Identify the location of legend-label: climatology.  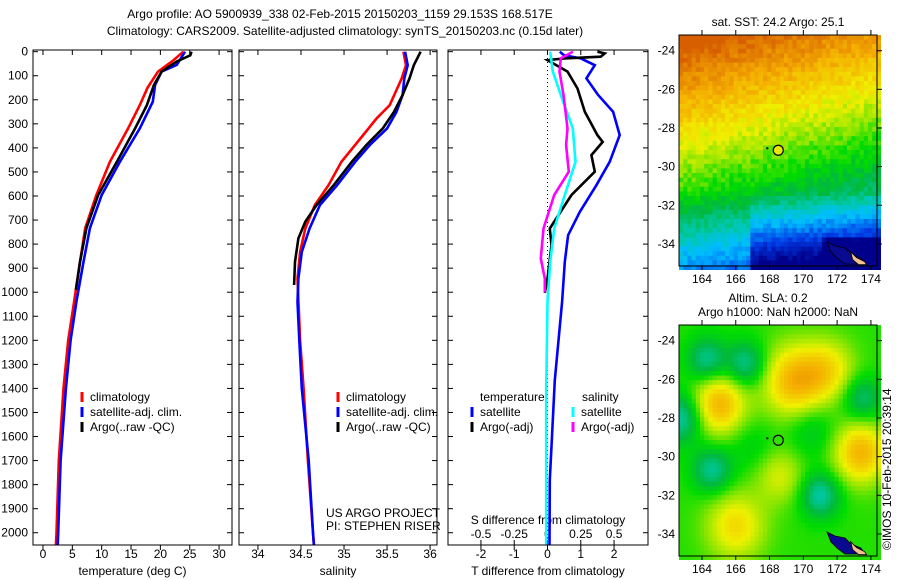
(376, 397).